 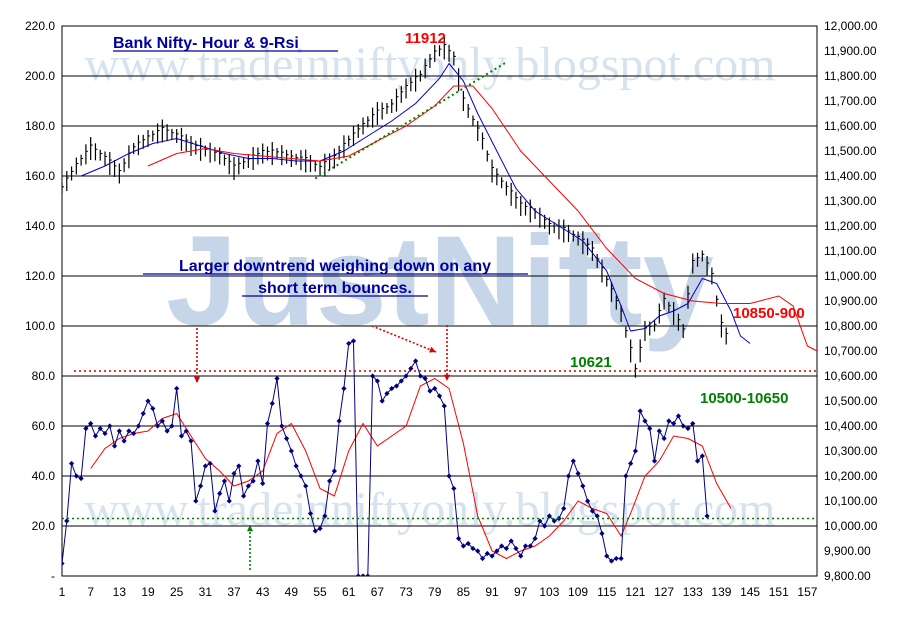 What do you see at coordinates (807, 592) in the screenshot?
I see `x-tick-label: 157` at bounding box center [807, 592].